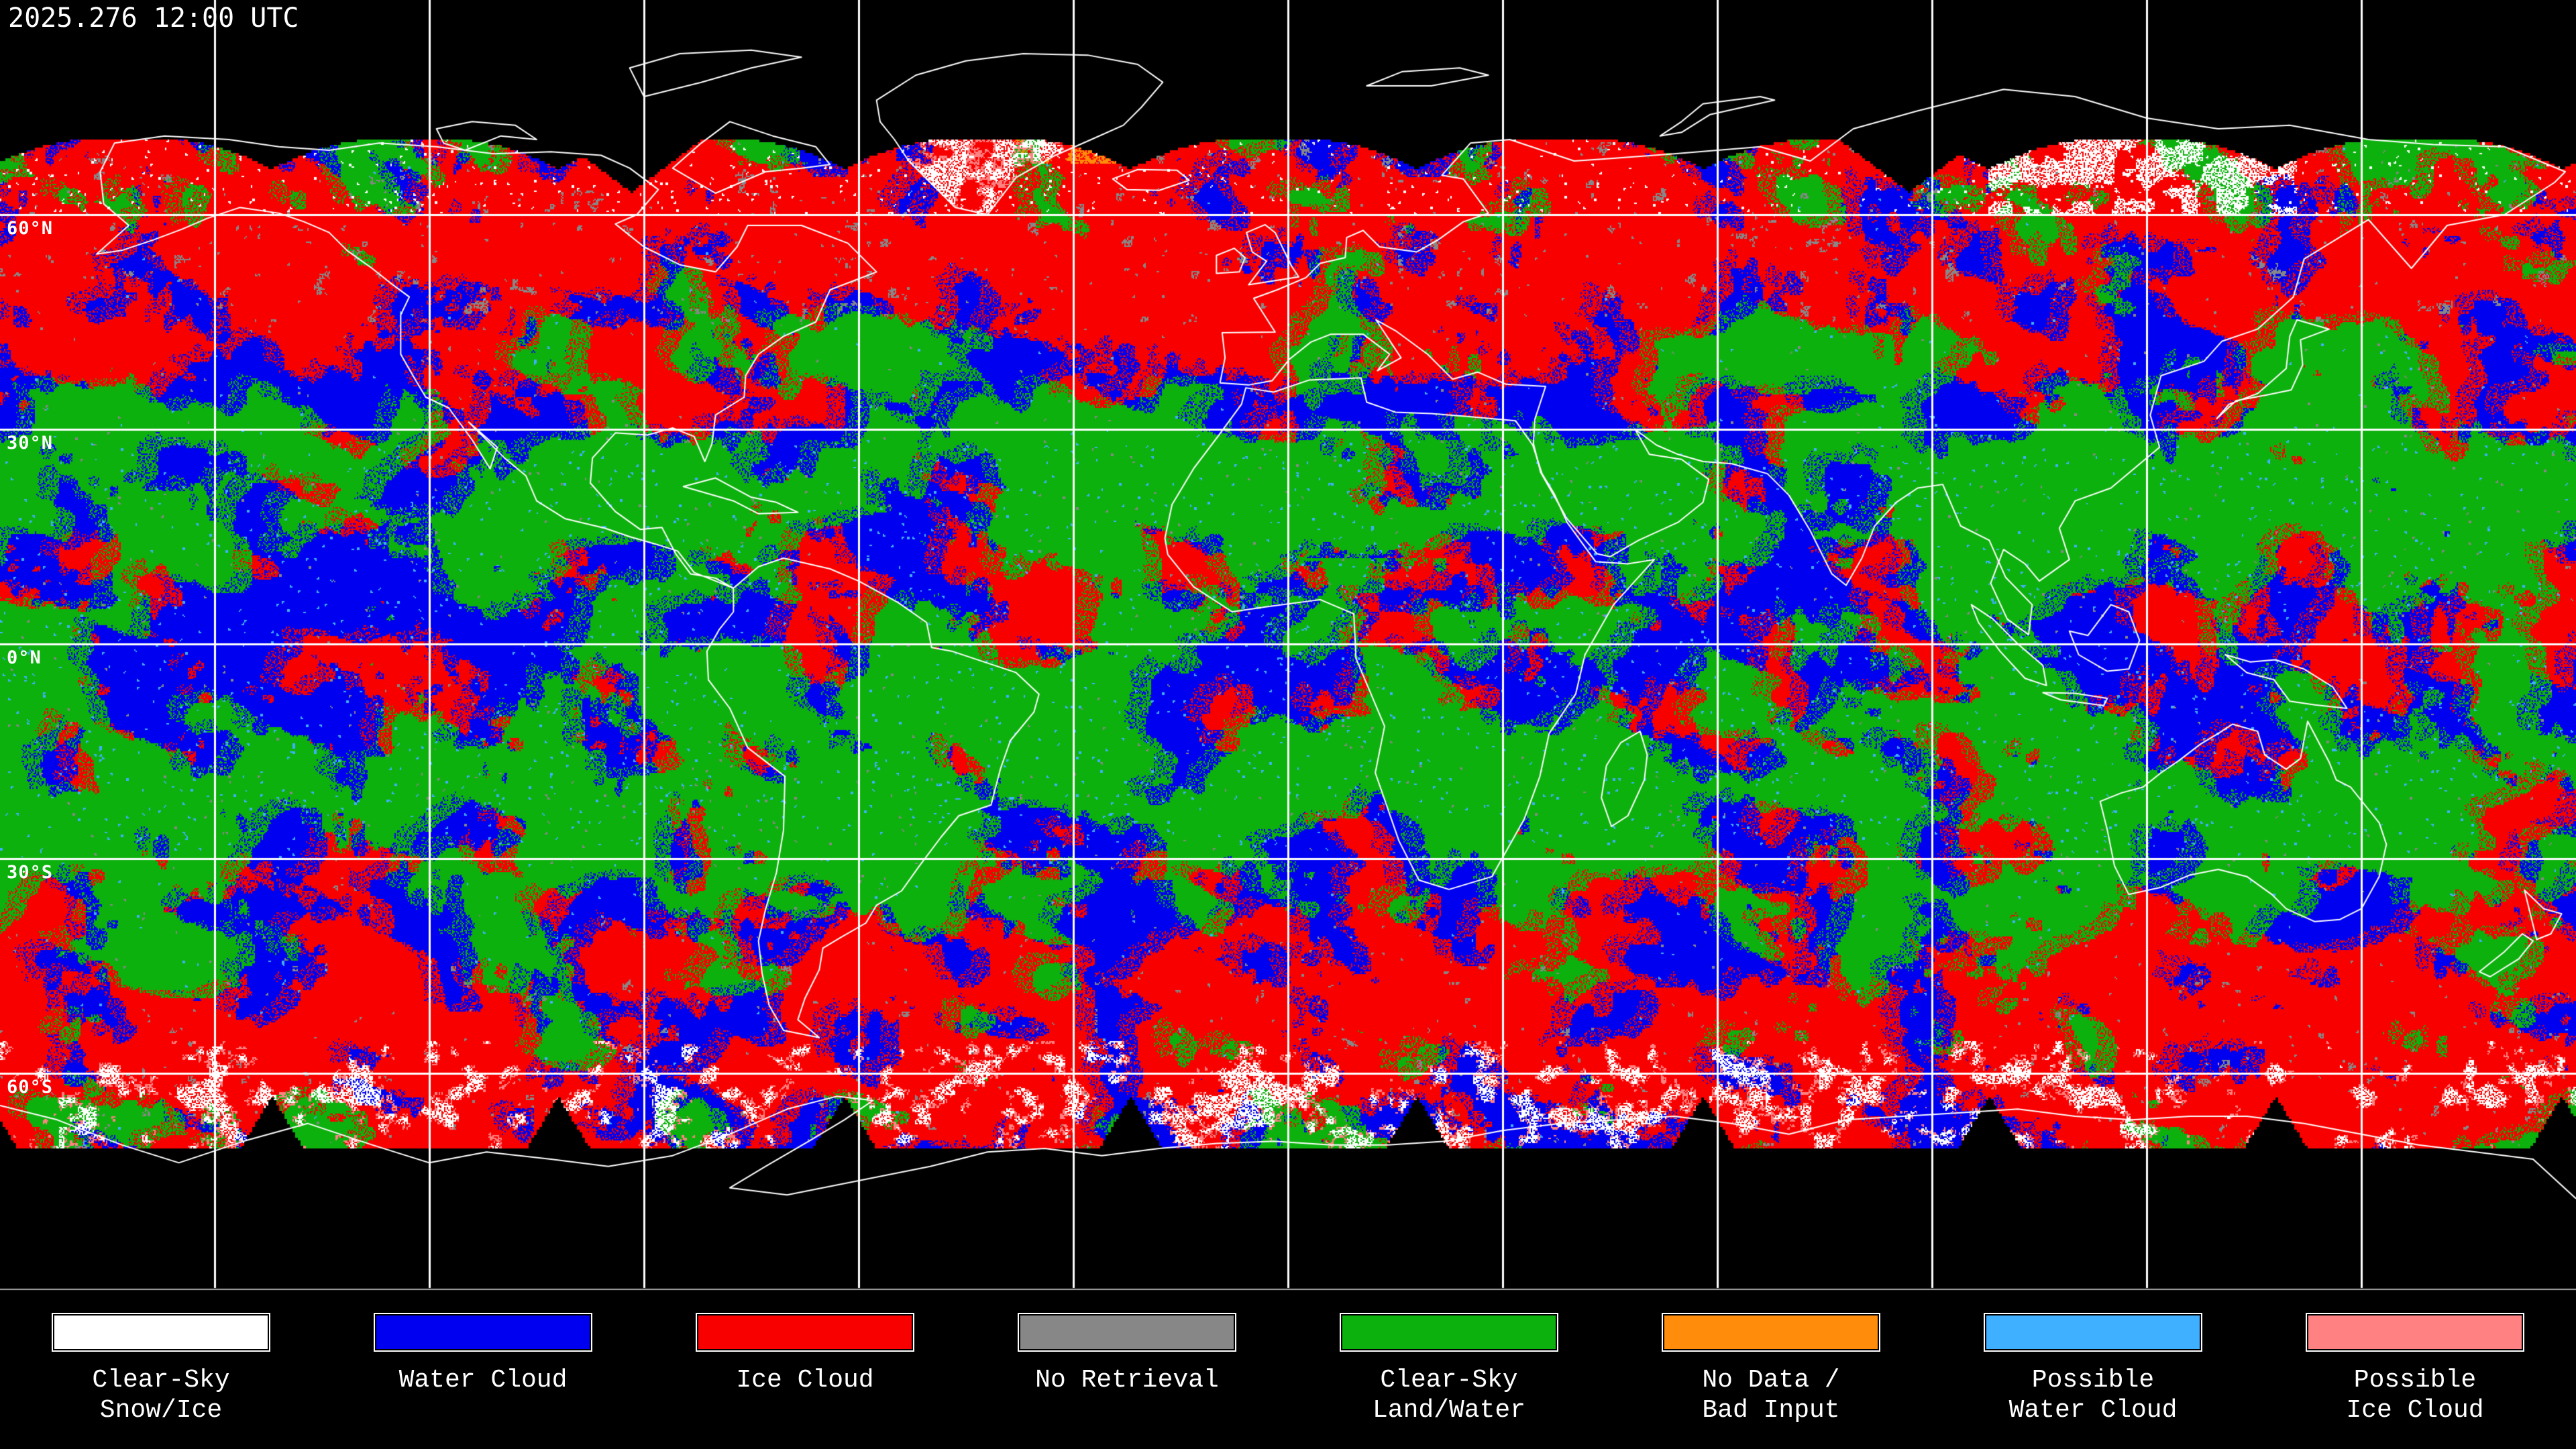 This screenshot has height=1449, width=2576. I want to click on legend-item-possible-ice-cloud: Possible Ice Cloud, so click(2415, 1370).